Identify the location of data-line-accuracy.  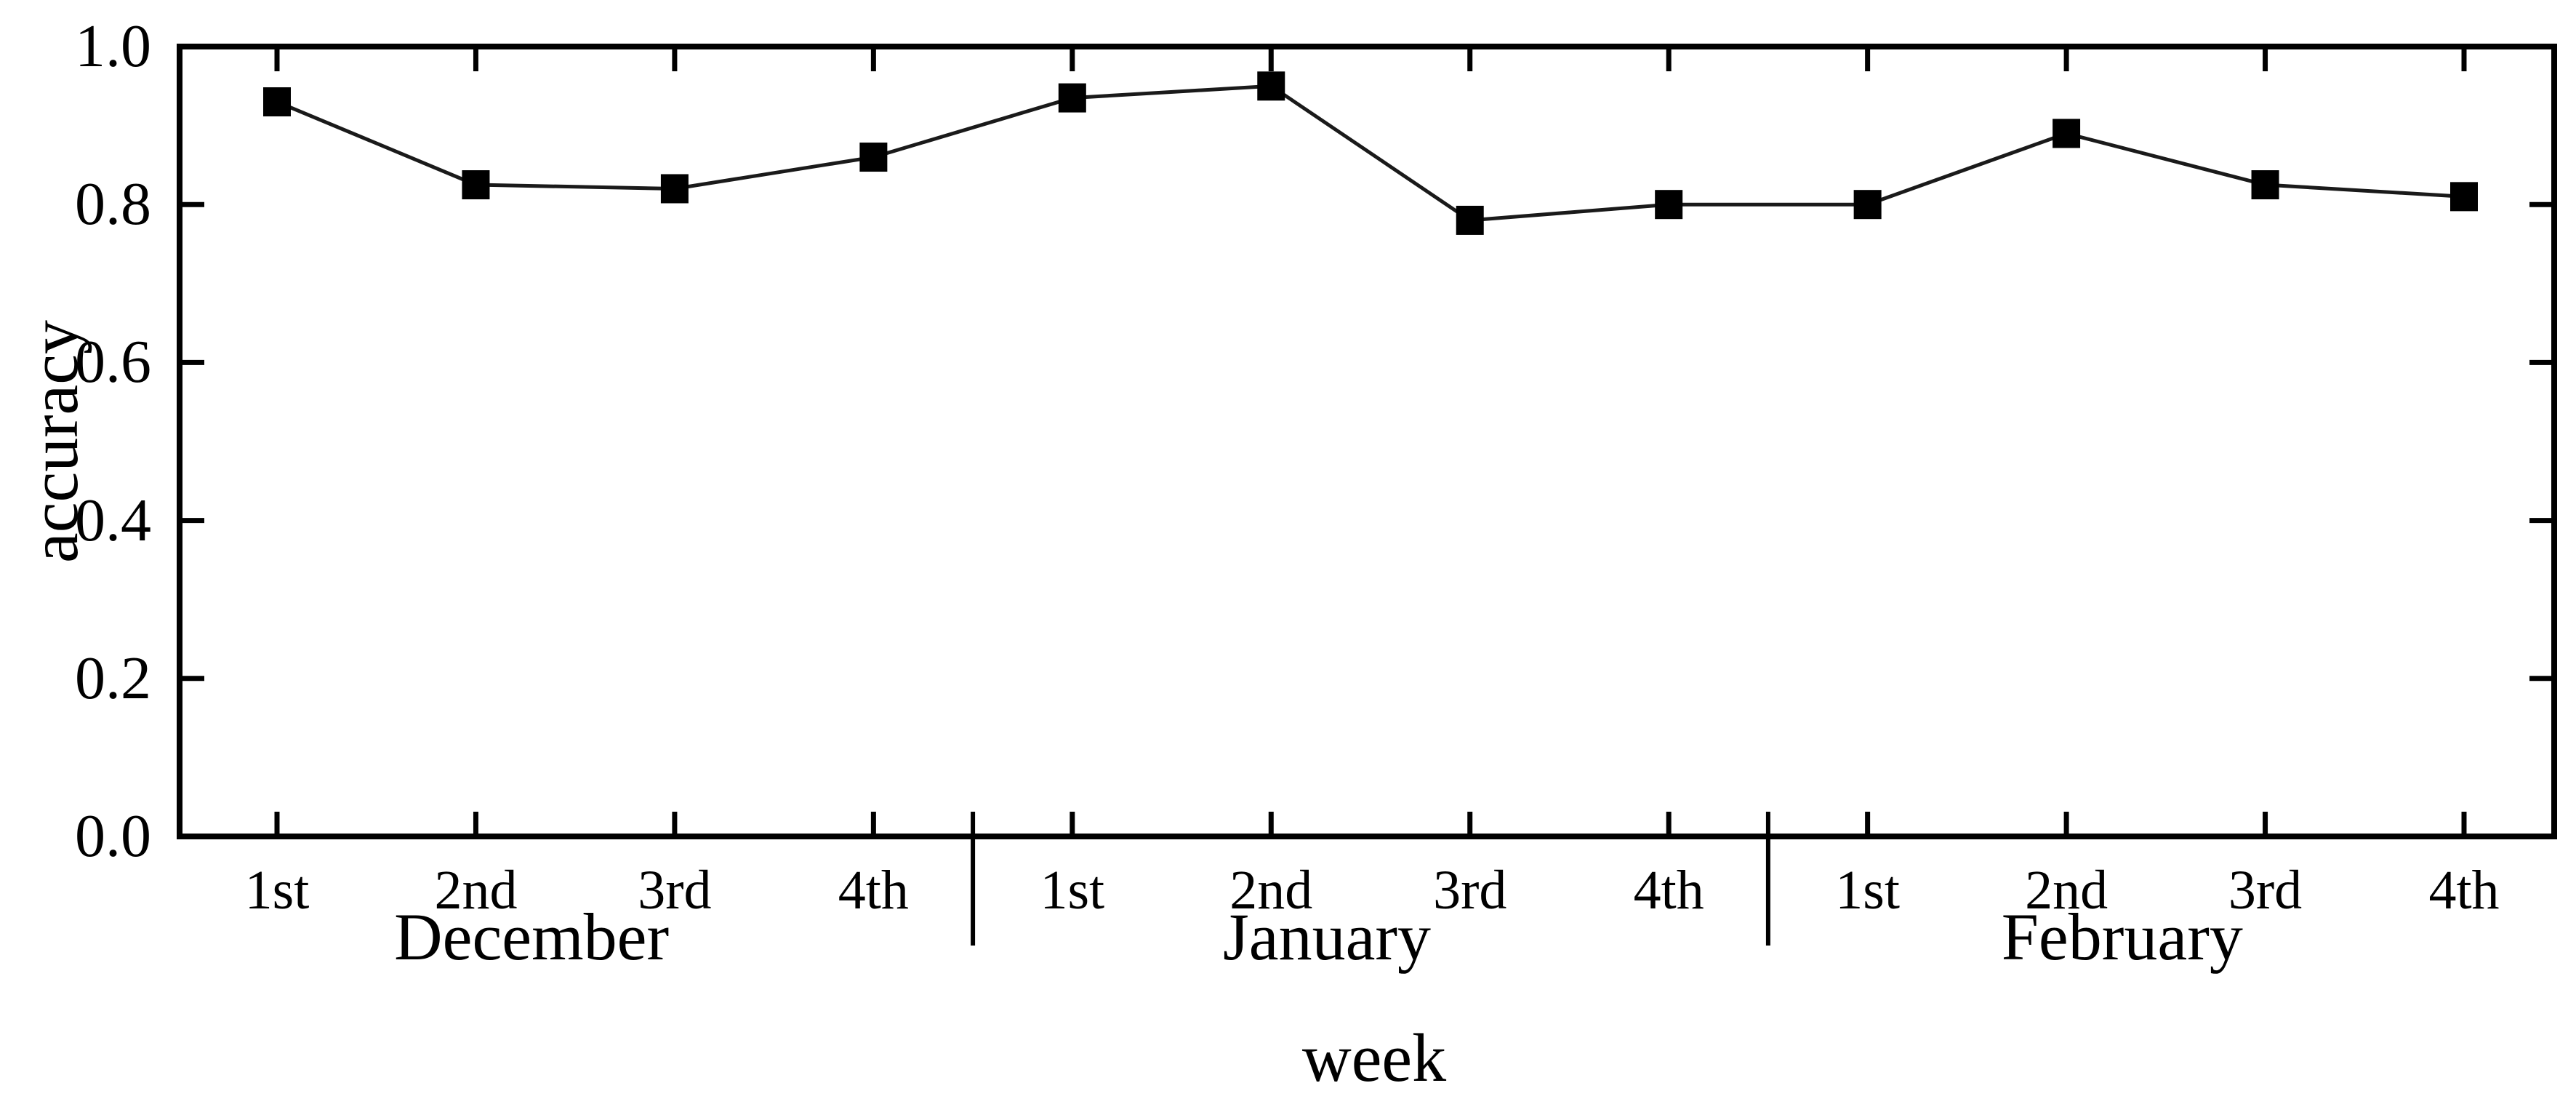
(1370, 154).